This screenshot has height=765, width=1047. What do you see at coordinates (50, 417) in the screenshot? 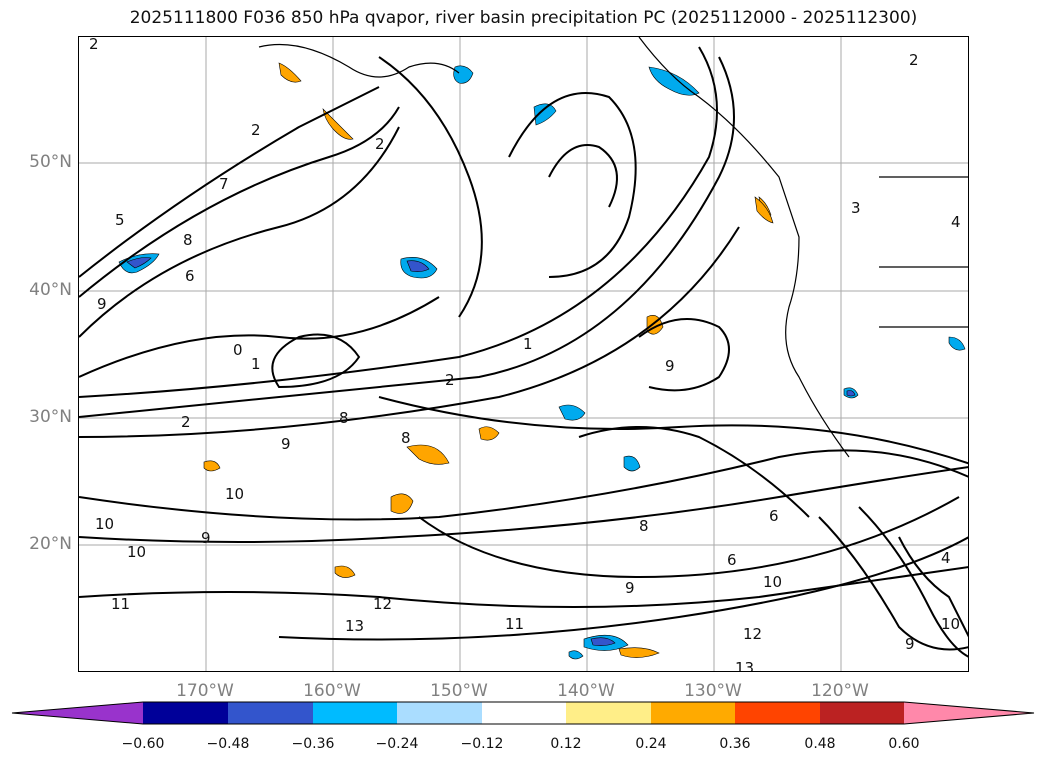
I see `lat-label-30n: 30°N` at bounding box center [50, 417].